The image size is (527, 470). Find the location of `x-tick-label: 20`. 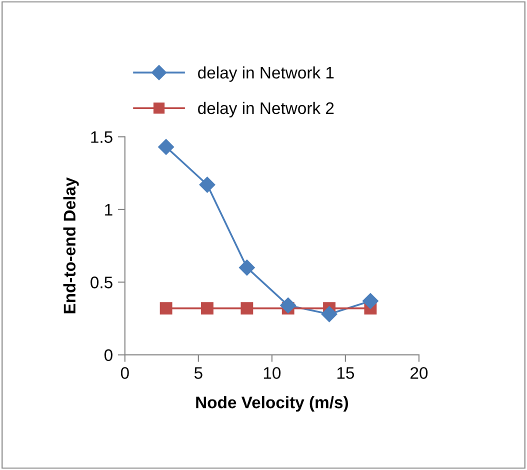

x-tick-label: 20 is located at coordinates (419, 373).